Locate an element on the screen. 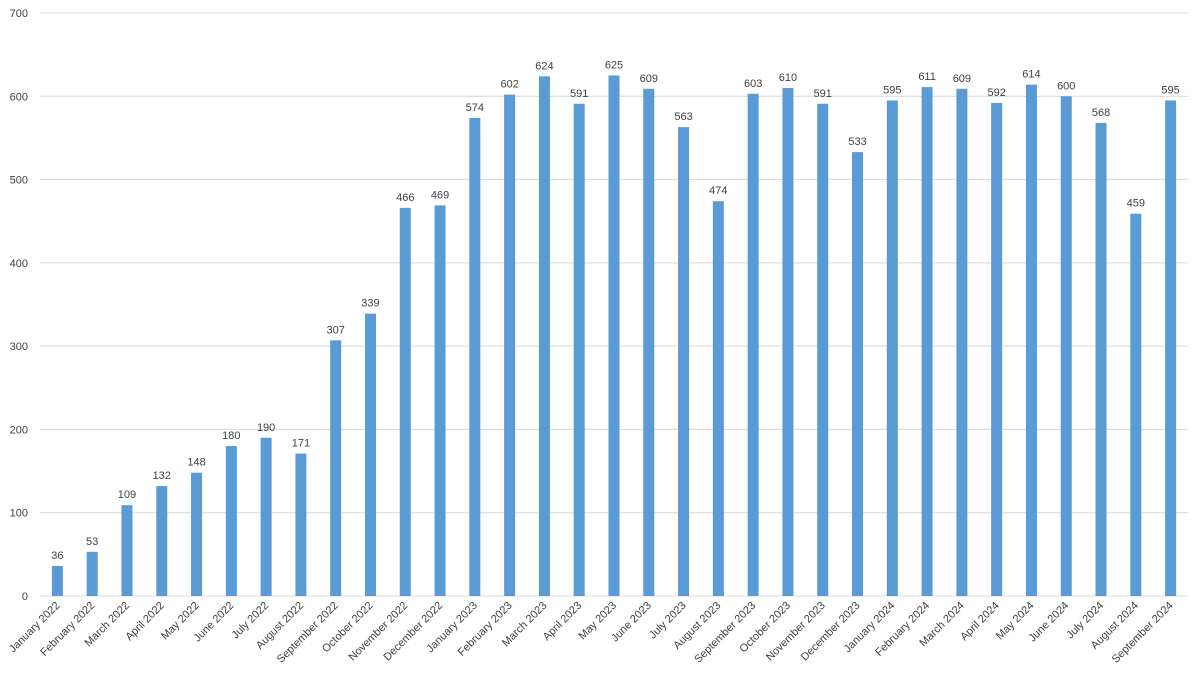 Image resolution: width=1200 pixels, height=680 pixels. data-label: 602 is located at coordinates (509, 85).